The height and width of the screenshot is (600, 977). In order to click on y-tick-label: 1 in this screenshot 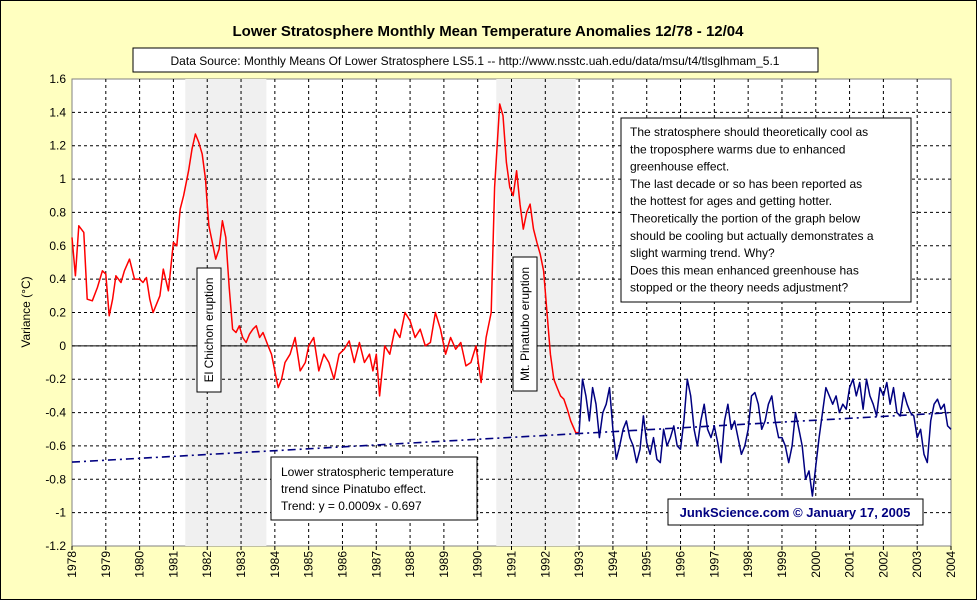, I will do `click(62, 179)`.